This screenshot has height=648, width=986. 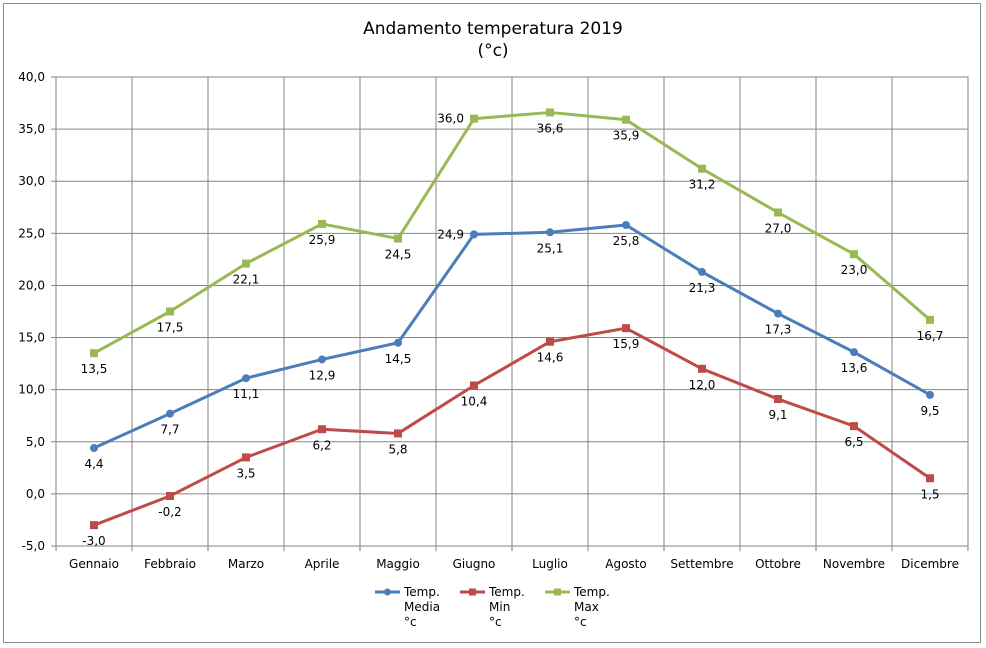 I want to click on x-tick-label: Aprile, so click(x=322, y=564).